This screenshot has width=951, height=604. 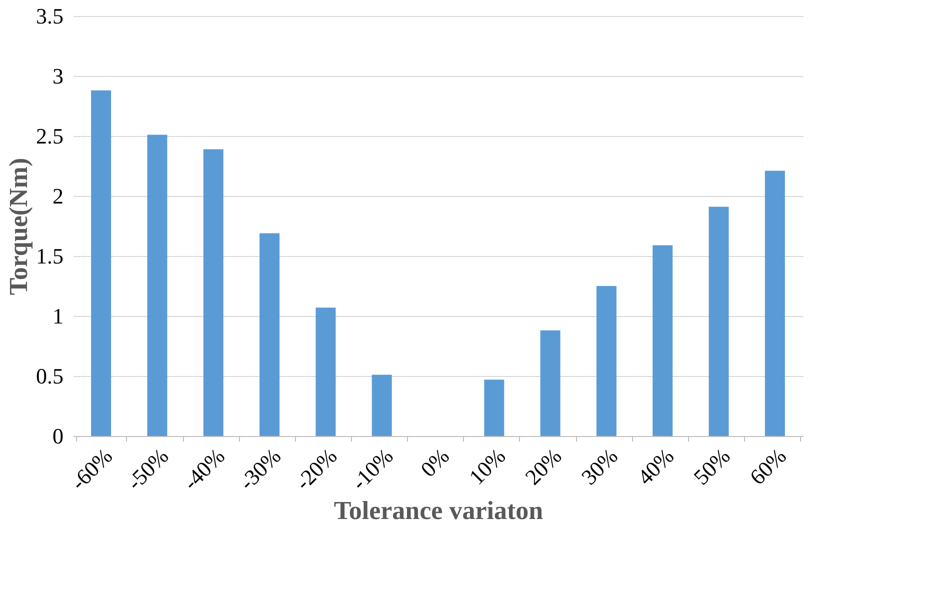 I want to click on y-tick-label: 0.5, so click(x=50, y=376).